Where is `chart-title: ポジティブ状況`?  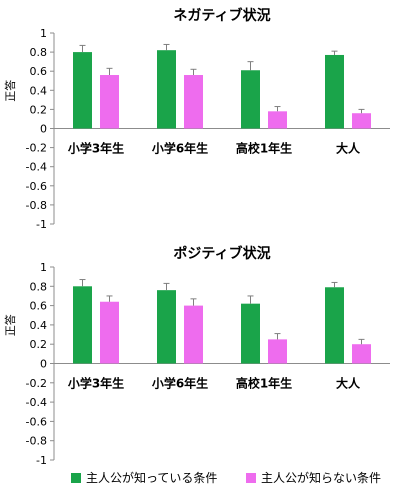
chart-title: ポジティブ状況 is located at coordinates (221, 253).